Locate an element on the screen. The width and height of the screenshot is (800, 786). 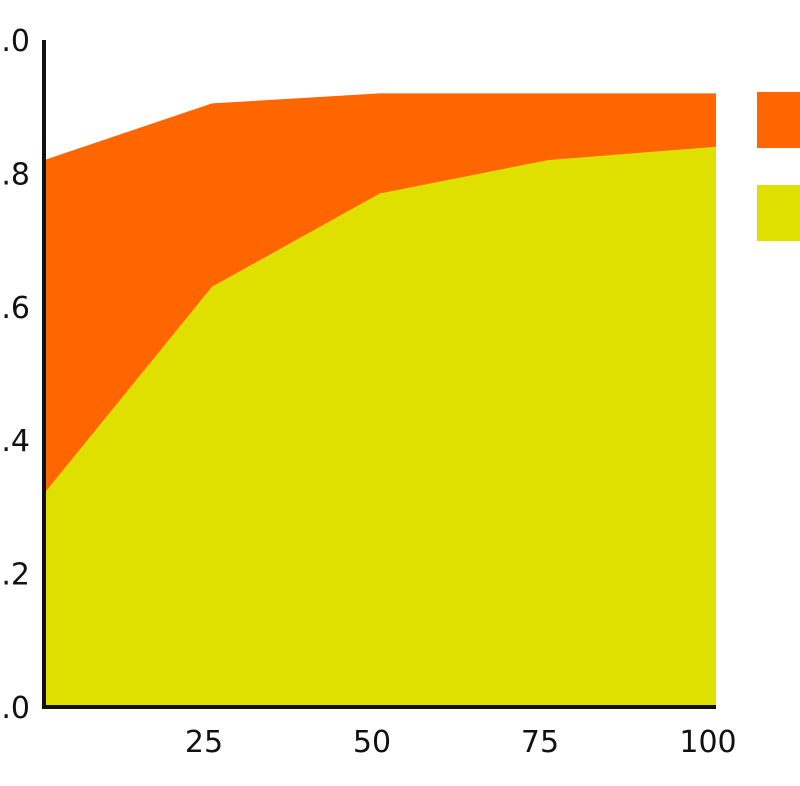
y-tick-label: 1.0 is located at coordinates (15, 41).